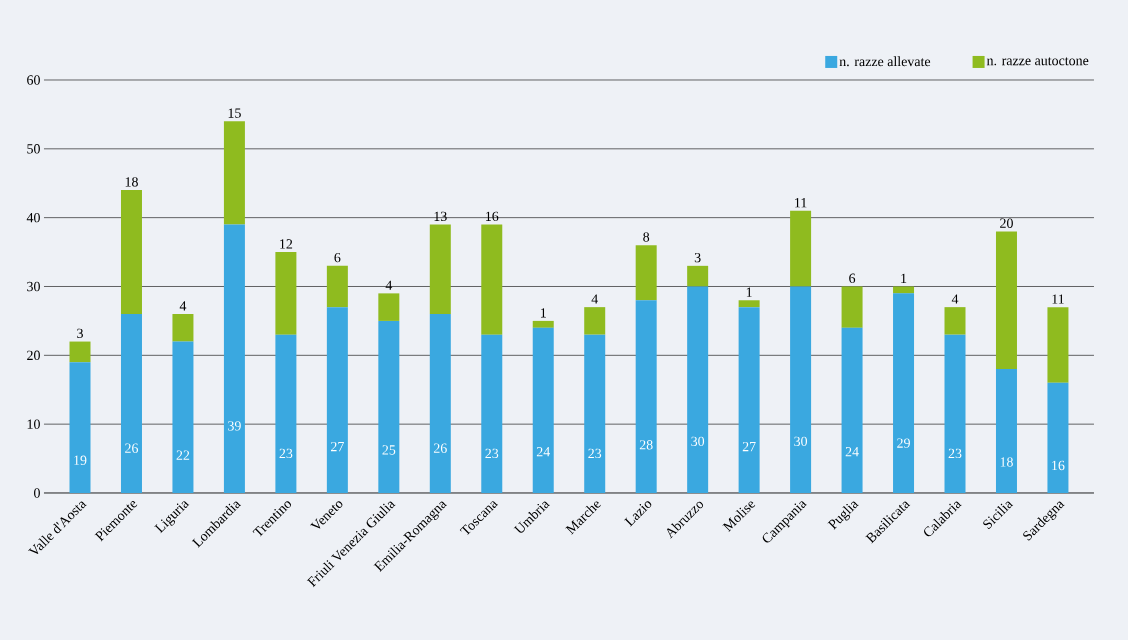 The width and height of the screenshot is (1128, 640). I want to click on data-label: 20, so click(1006, 223).